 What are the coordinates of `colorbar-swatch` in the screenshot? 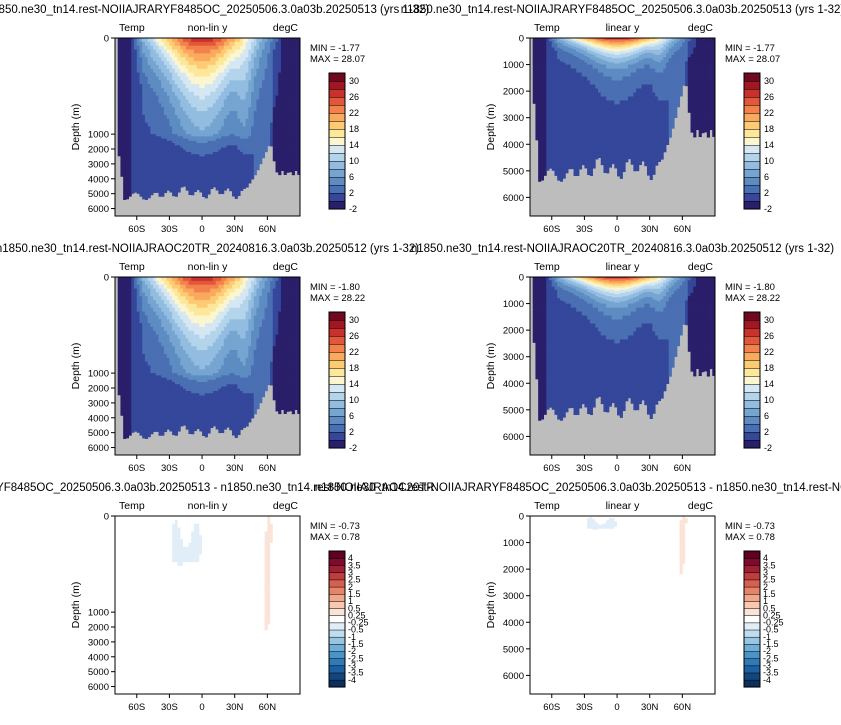 It's located at (337, 157).